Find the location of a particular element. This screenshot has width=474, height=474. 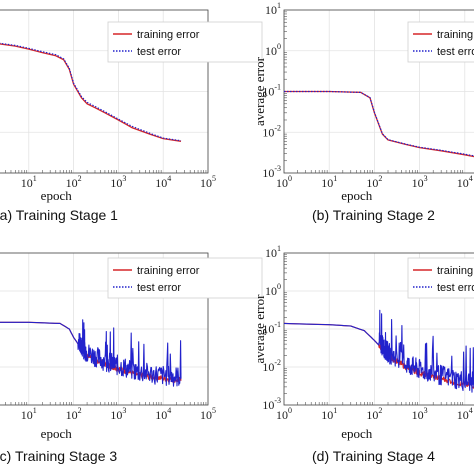

panel-caption: (d) Training Stage 4 is located at coordinates (373, 456).